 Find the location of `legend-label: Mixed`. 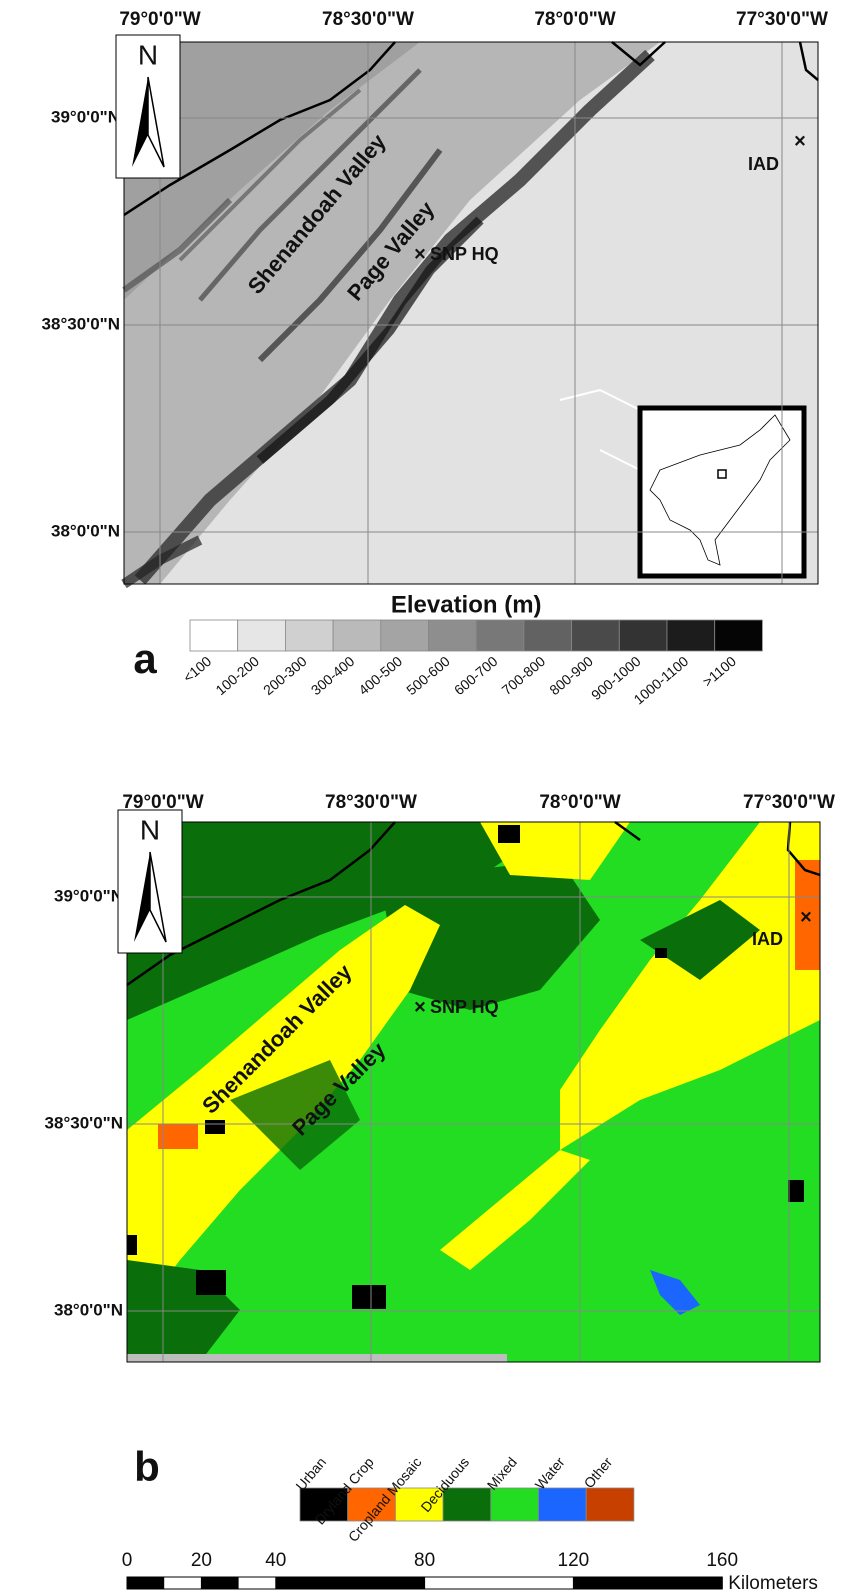

legend-label: Mixed is located at coordinates (502, 1473).